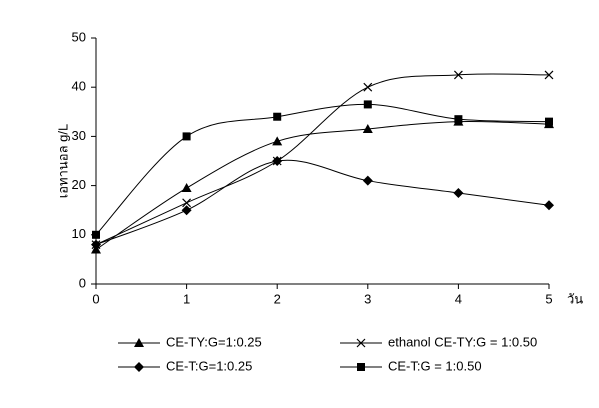 The image size is (599, 408). Describe the element at coordinates (277, 298) in the screenshot. I see `x-tick-label: 2` at that location.